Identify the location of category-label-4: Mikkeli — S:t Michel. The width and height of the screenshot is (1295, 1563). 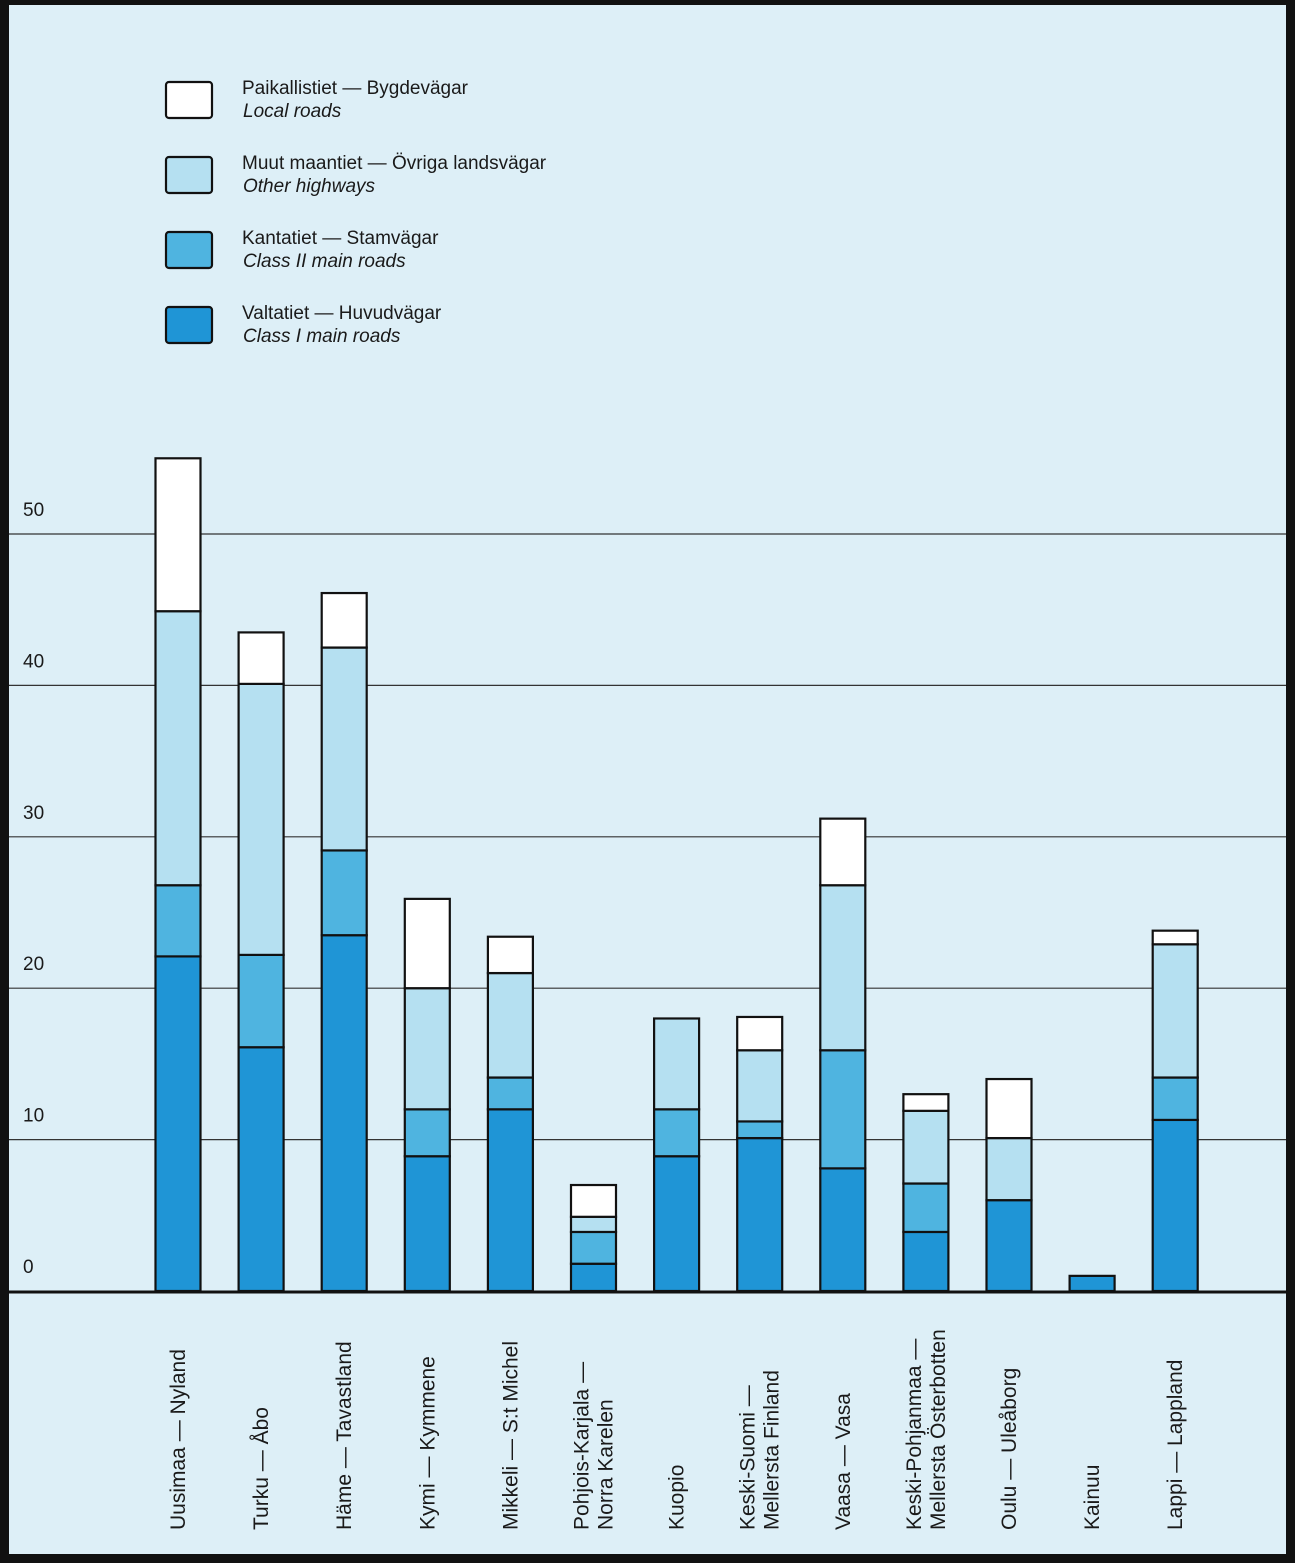
(510, 1435).